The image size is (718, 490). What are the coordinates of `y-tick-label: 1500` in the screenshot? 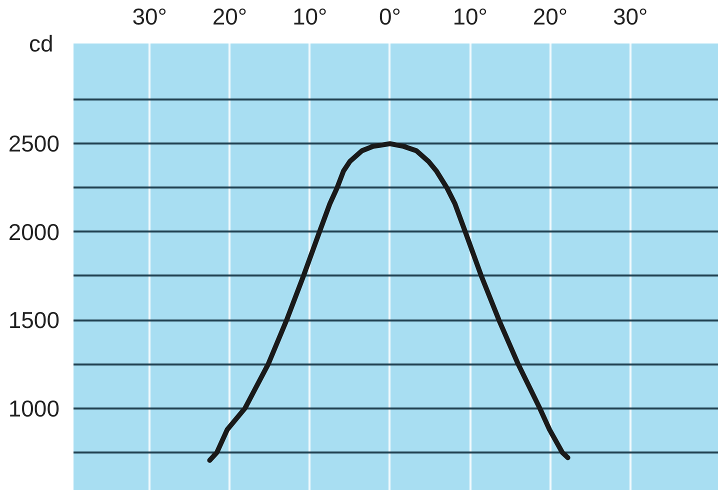 It's located at (34, 320).